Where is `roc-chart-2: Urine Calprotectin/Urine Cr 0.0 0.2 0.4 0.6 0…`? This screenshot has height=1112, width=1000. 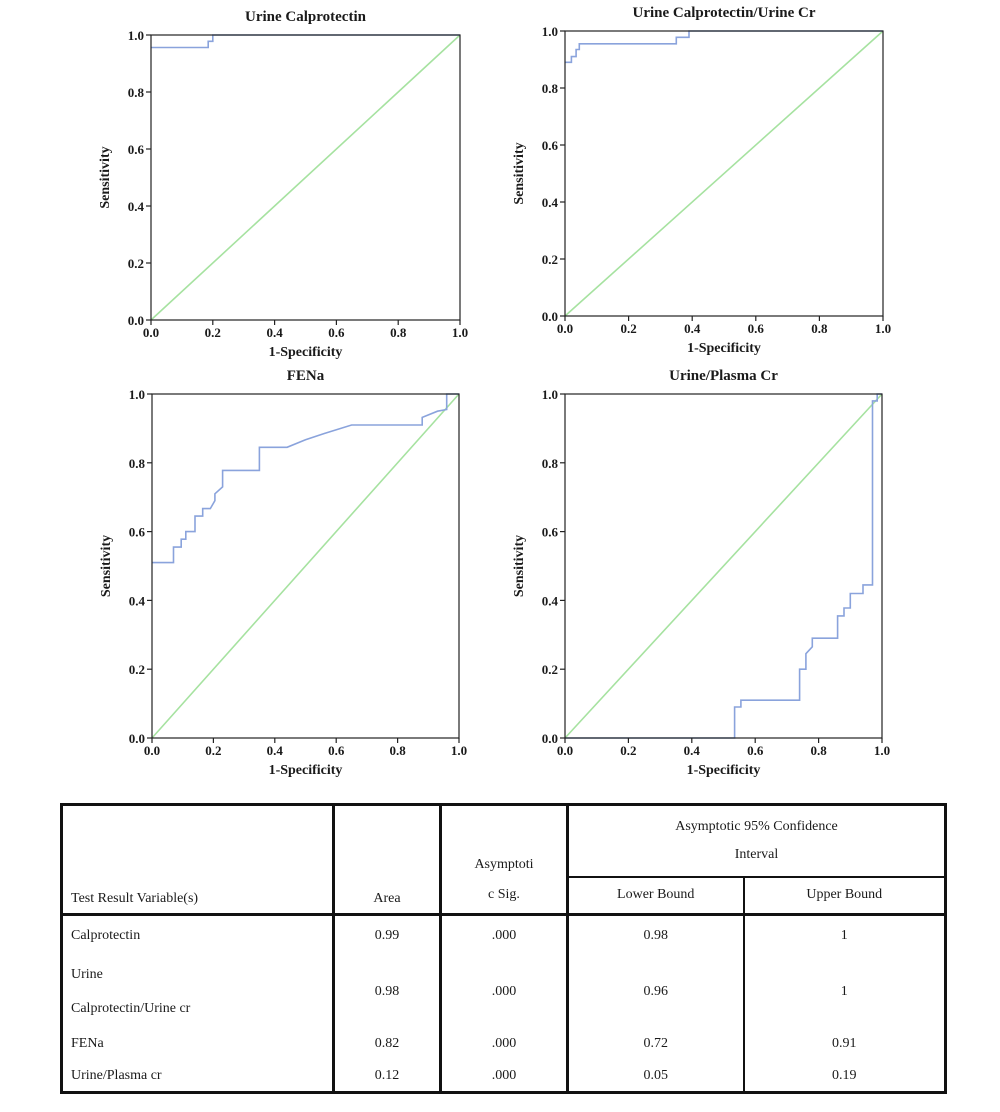 roc-chart-2: Urine Calprotectin/Urine Cr 0.0 0.2 0.4 0.6 0… is located at coordinates (701, 180).